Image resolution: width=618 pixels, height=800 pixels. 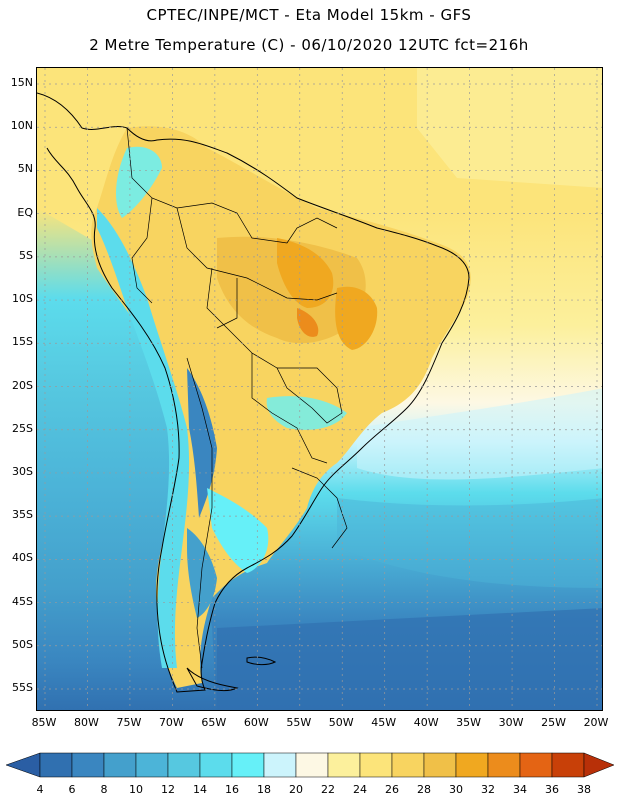 What do you see at coordinates (26, 255) in the screenshot?
I see `lat-label: 5S` at bounding box center [26, 255].